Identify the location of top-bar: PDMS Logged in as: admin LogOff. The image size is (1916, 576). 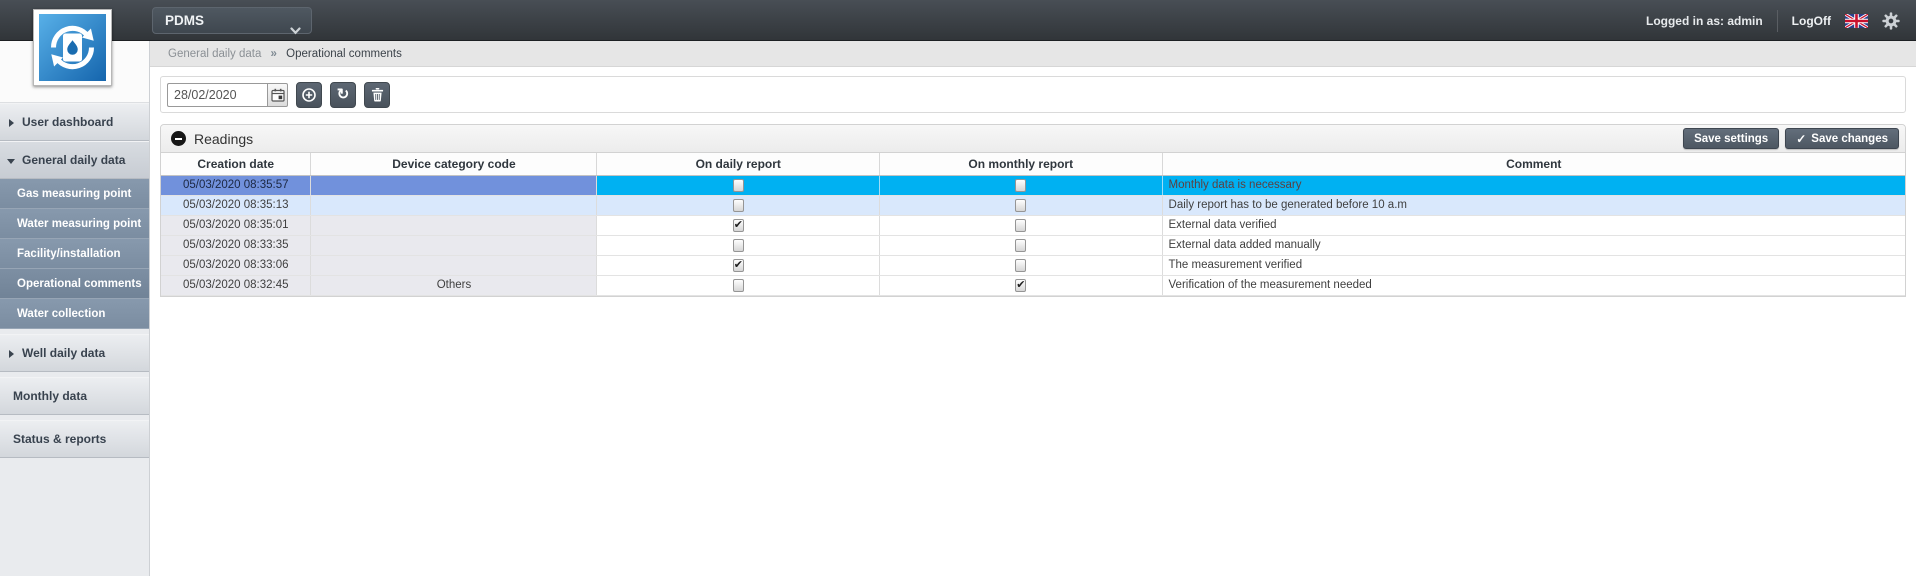
(958, 20).